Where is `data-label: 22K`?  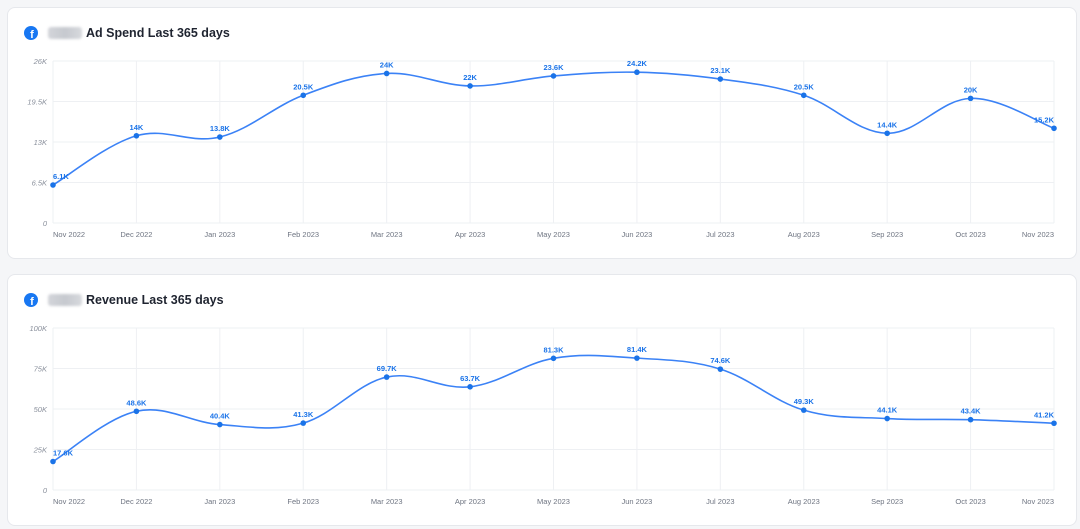
data-label: 22K is located at coordinates (470, 77).